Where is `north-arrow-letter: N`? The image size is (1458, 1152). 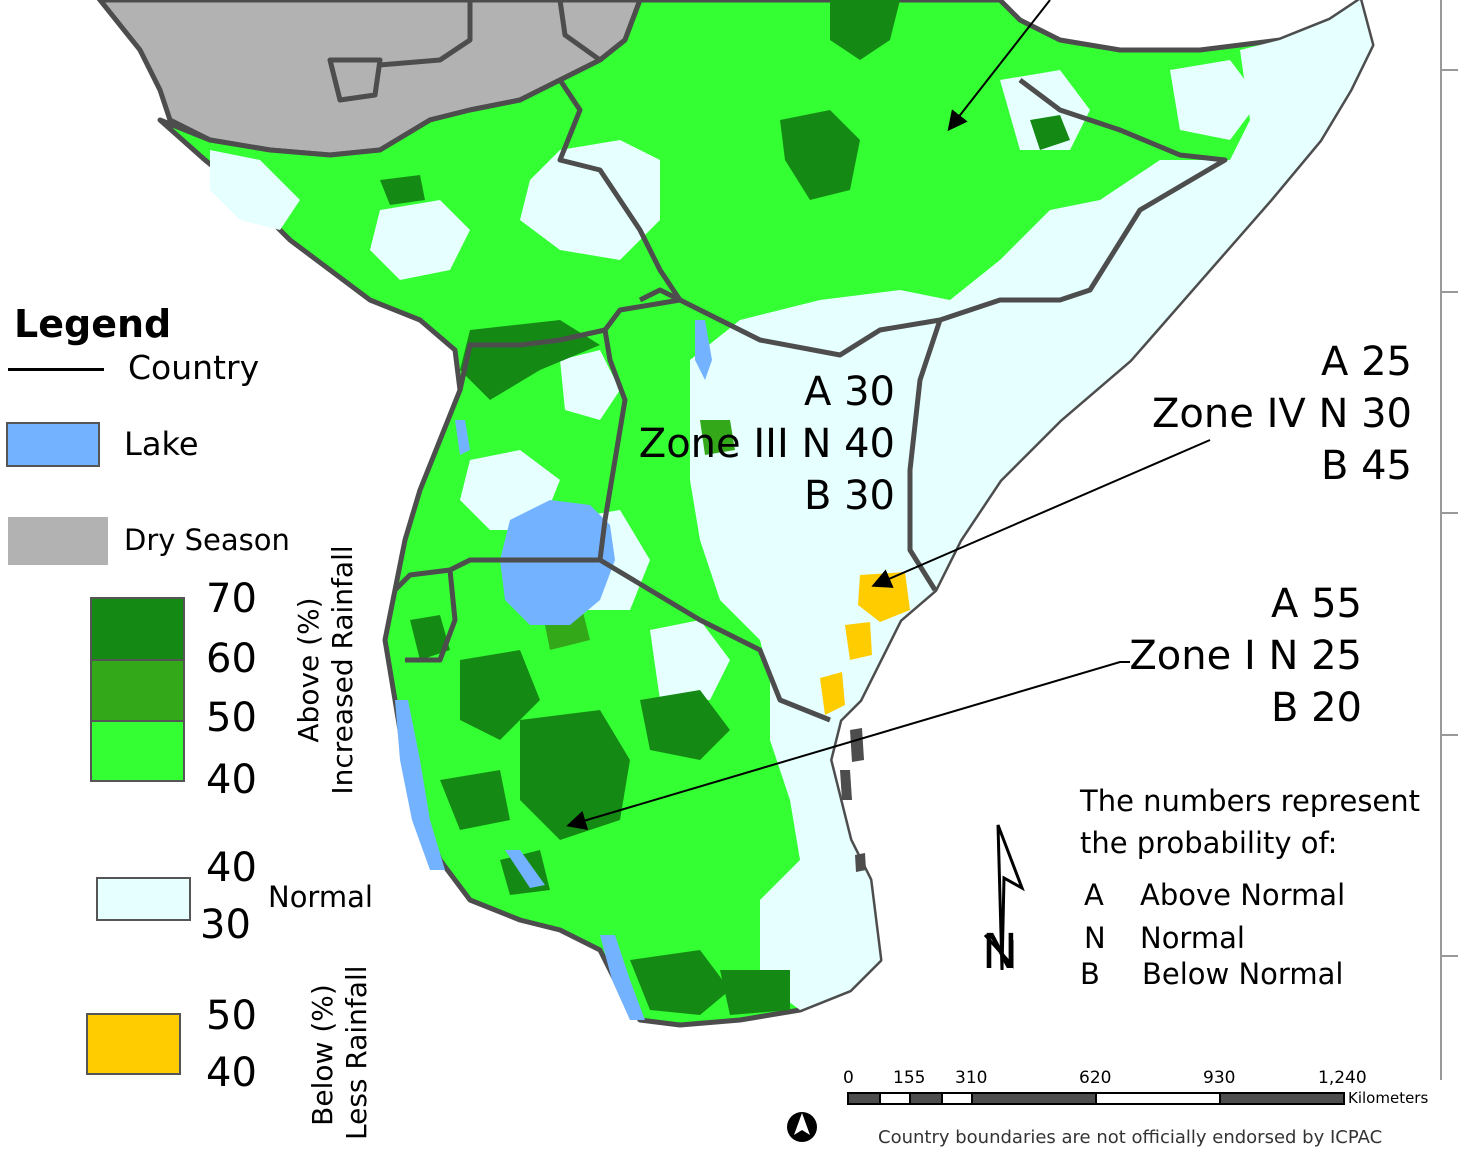 north-arrow-letter: N is located at coordinates (1000, 952).